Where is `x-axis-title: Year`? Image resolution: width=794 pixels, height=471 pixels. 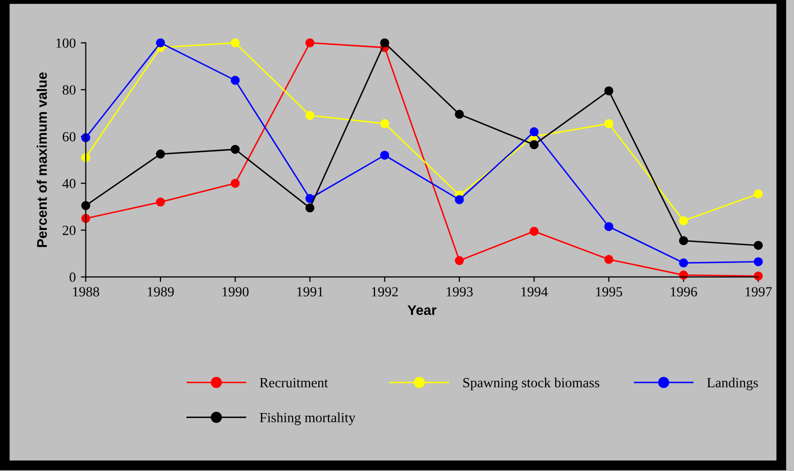 x-axis-title: Year is located at coordinates (422, 310).